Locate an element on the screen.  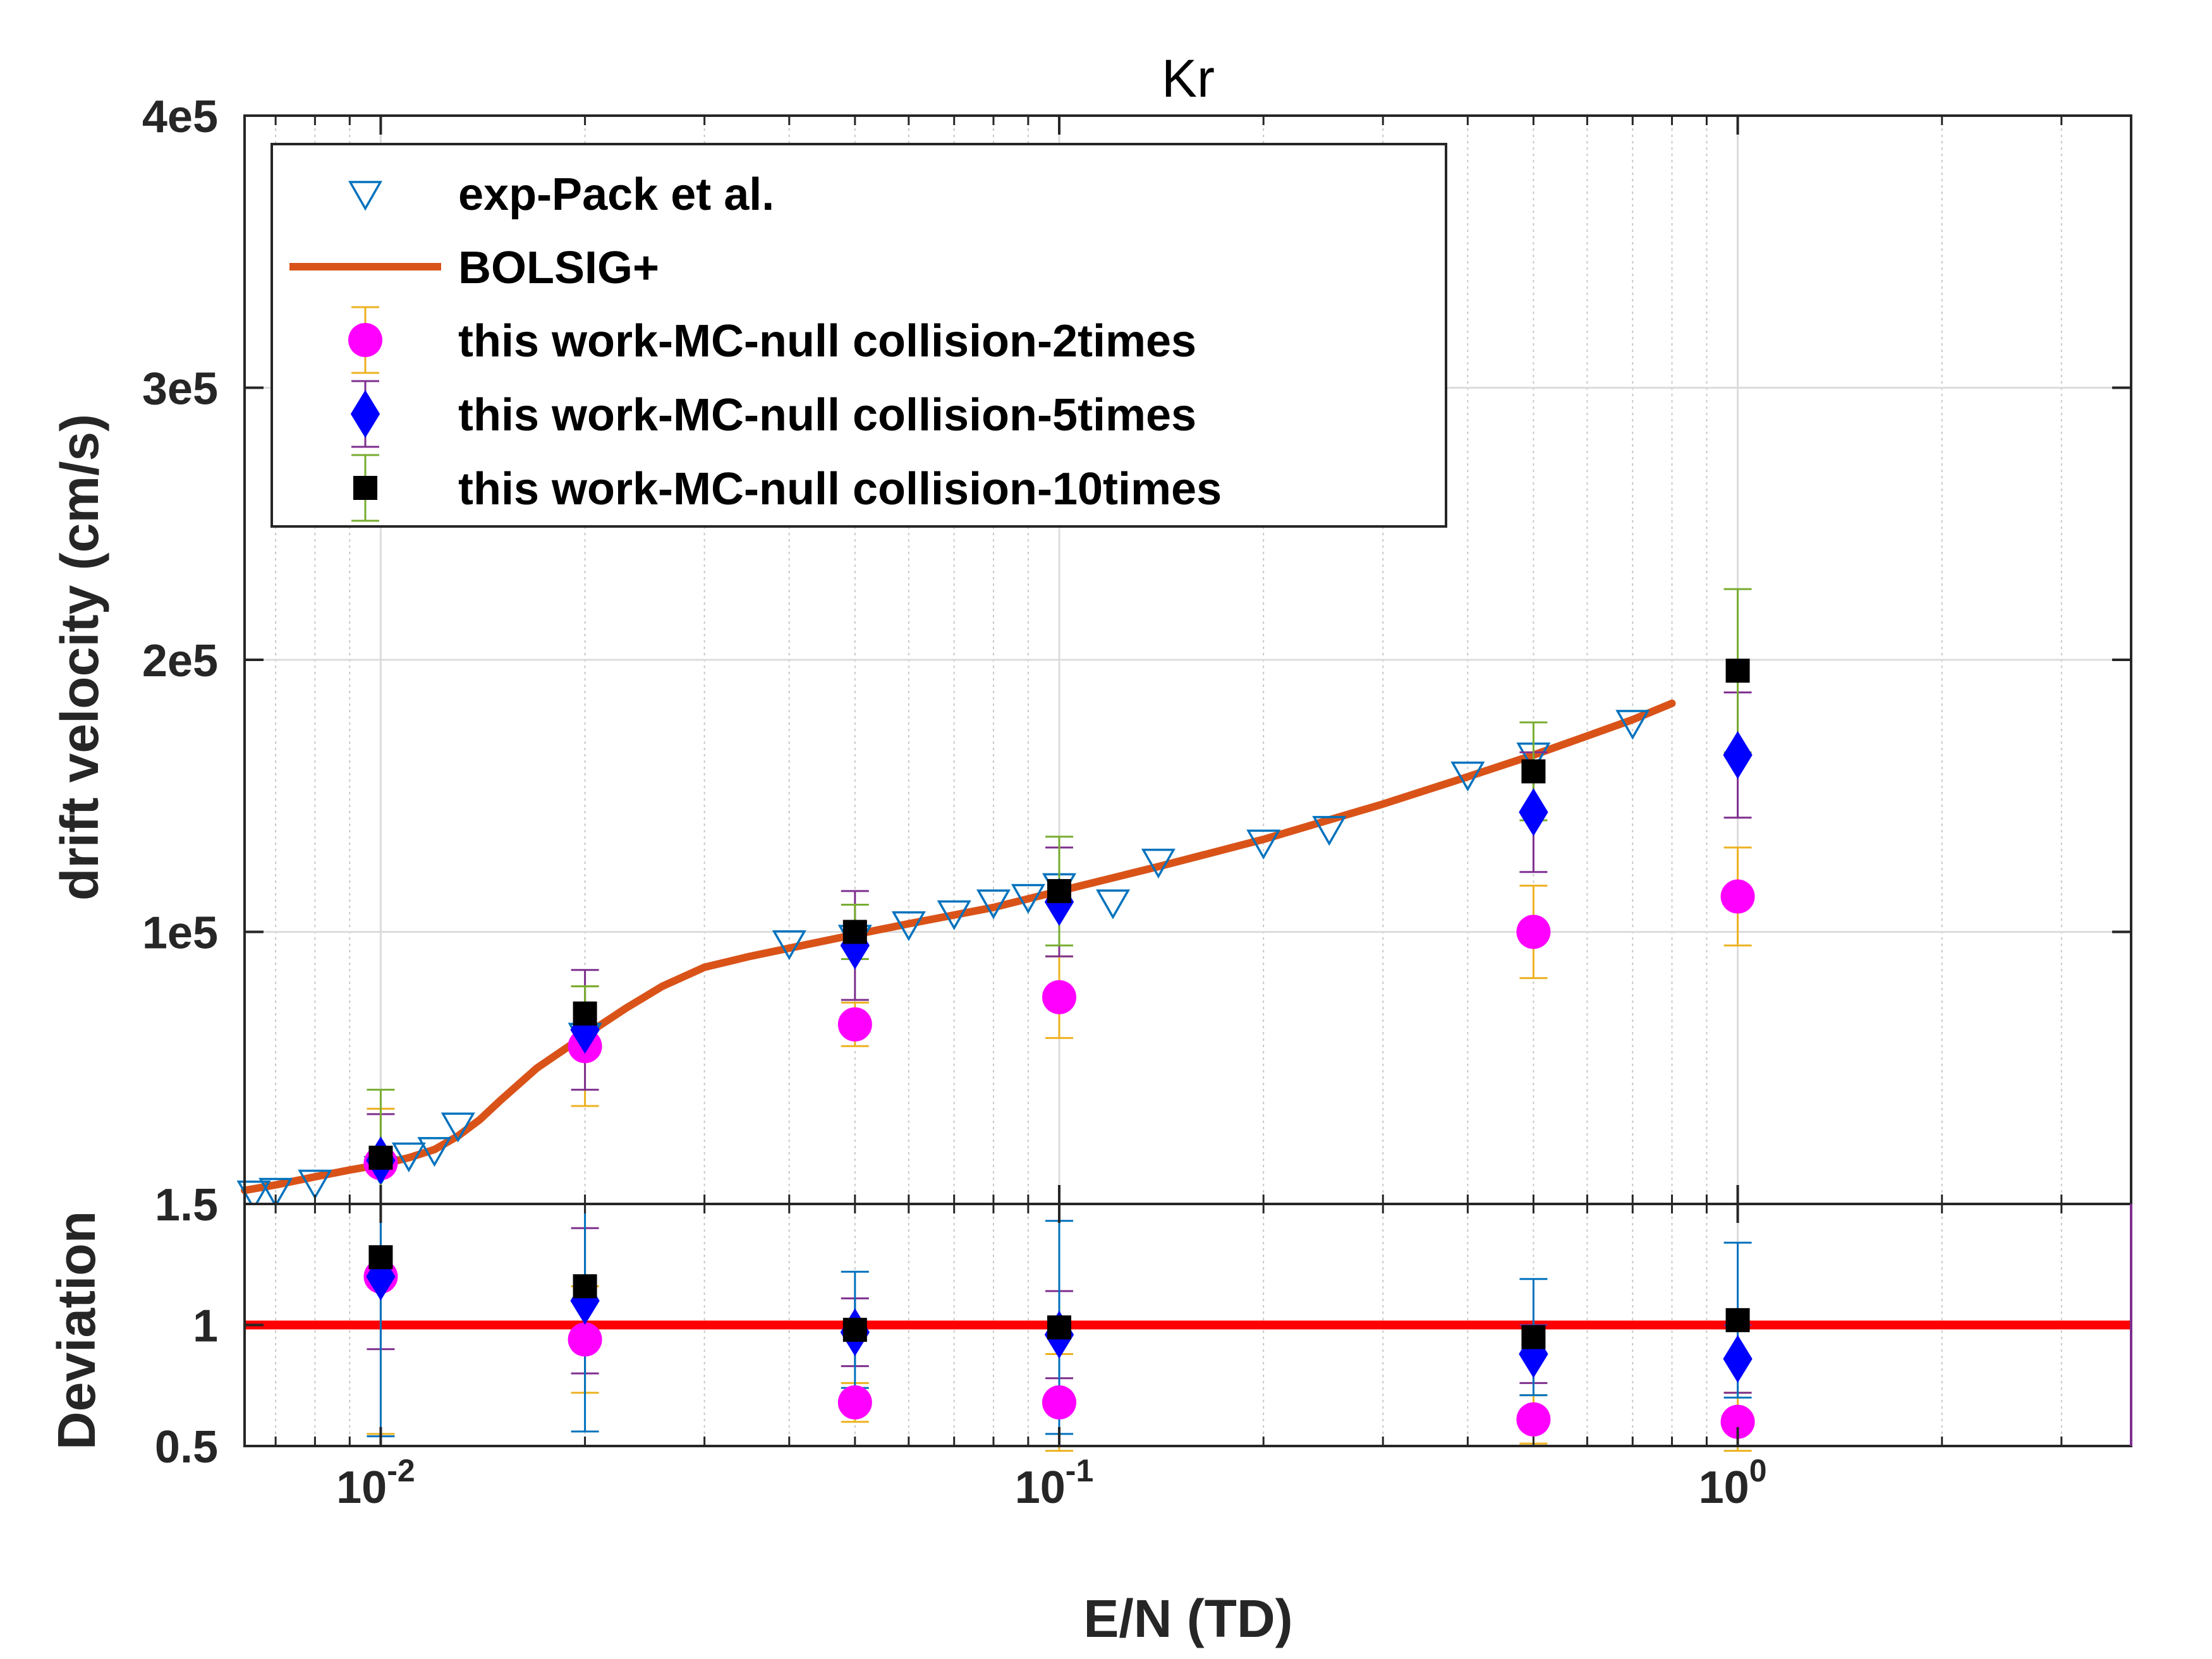
y-tick-label: 2e5 is located at coordinates (180, 661).